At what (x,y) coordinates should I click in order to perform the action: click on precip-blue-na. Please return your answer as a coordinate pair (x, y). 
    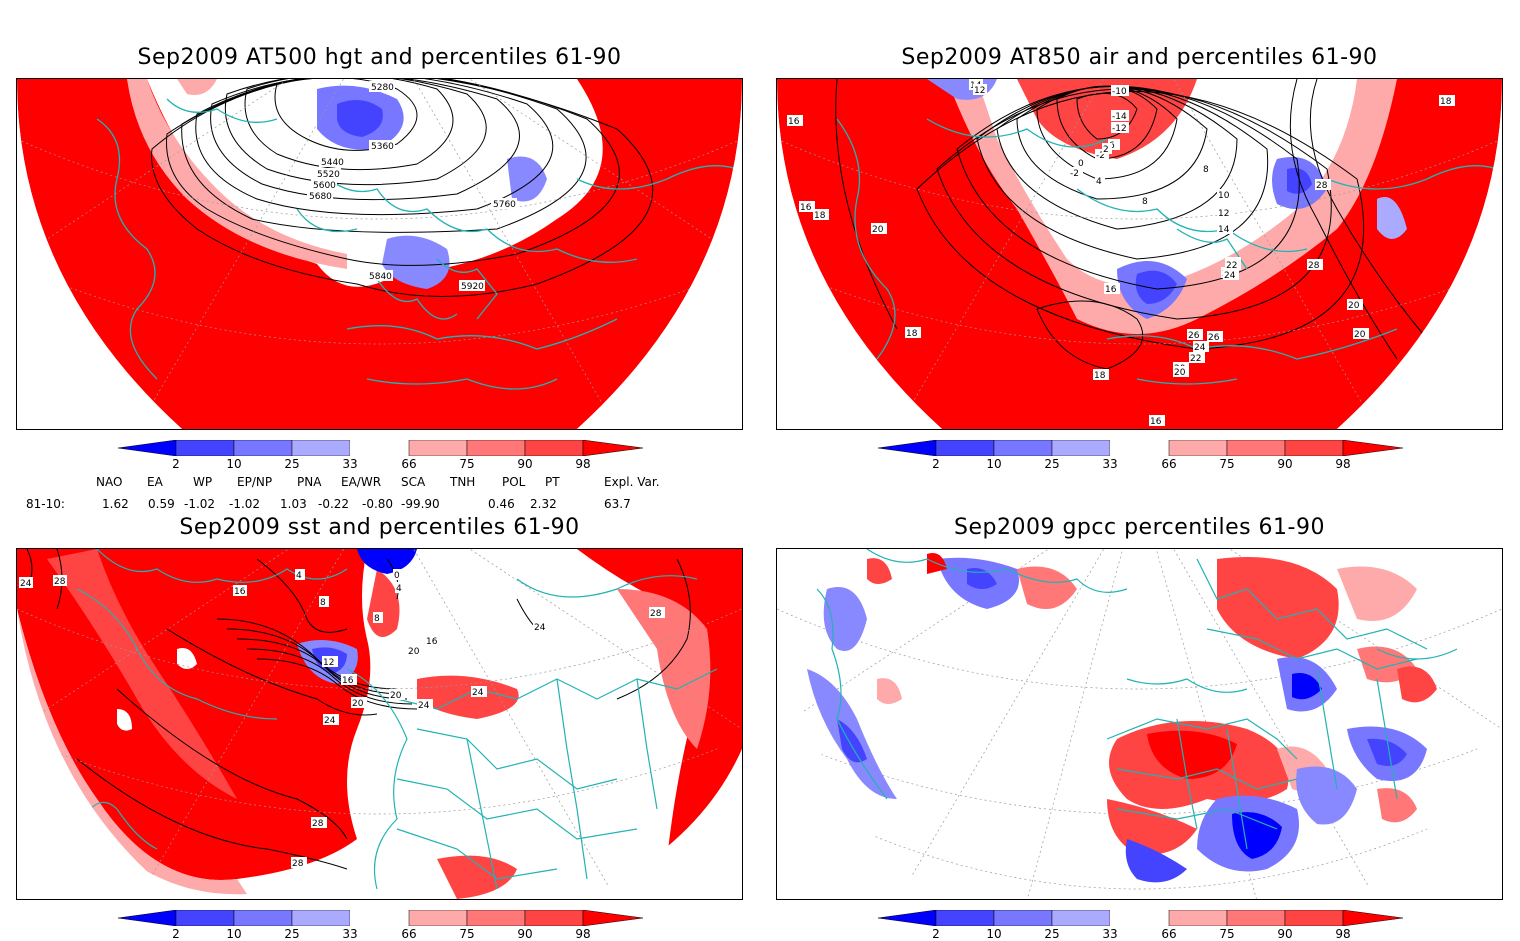
    Looking at the image, I should click on (845, 619).